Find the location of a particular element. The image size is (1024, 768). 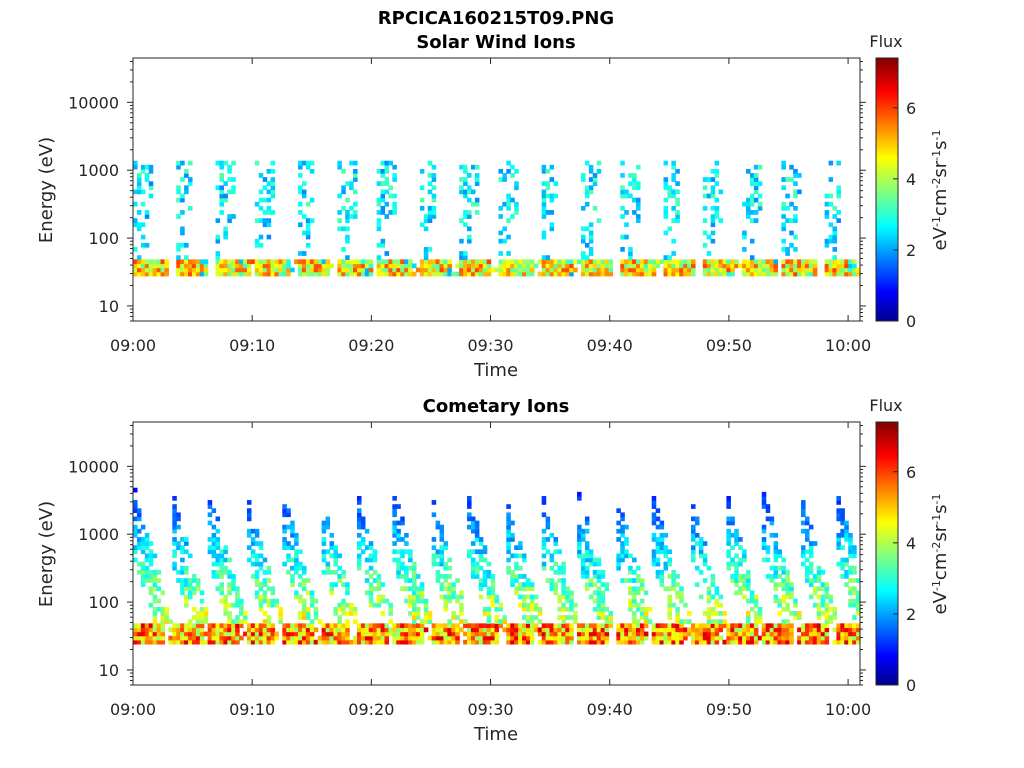

y-tick-label: 10 is located at coordinates (109, 670).